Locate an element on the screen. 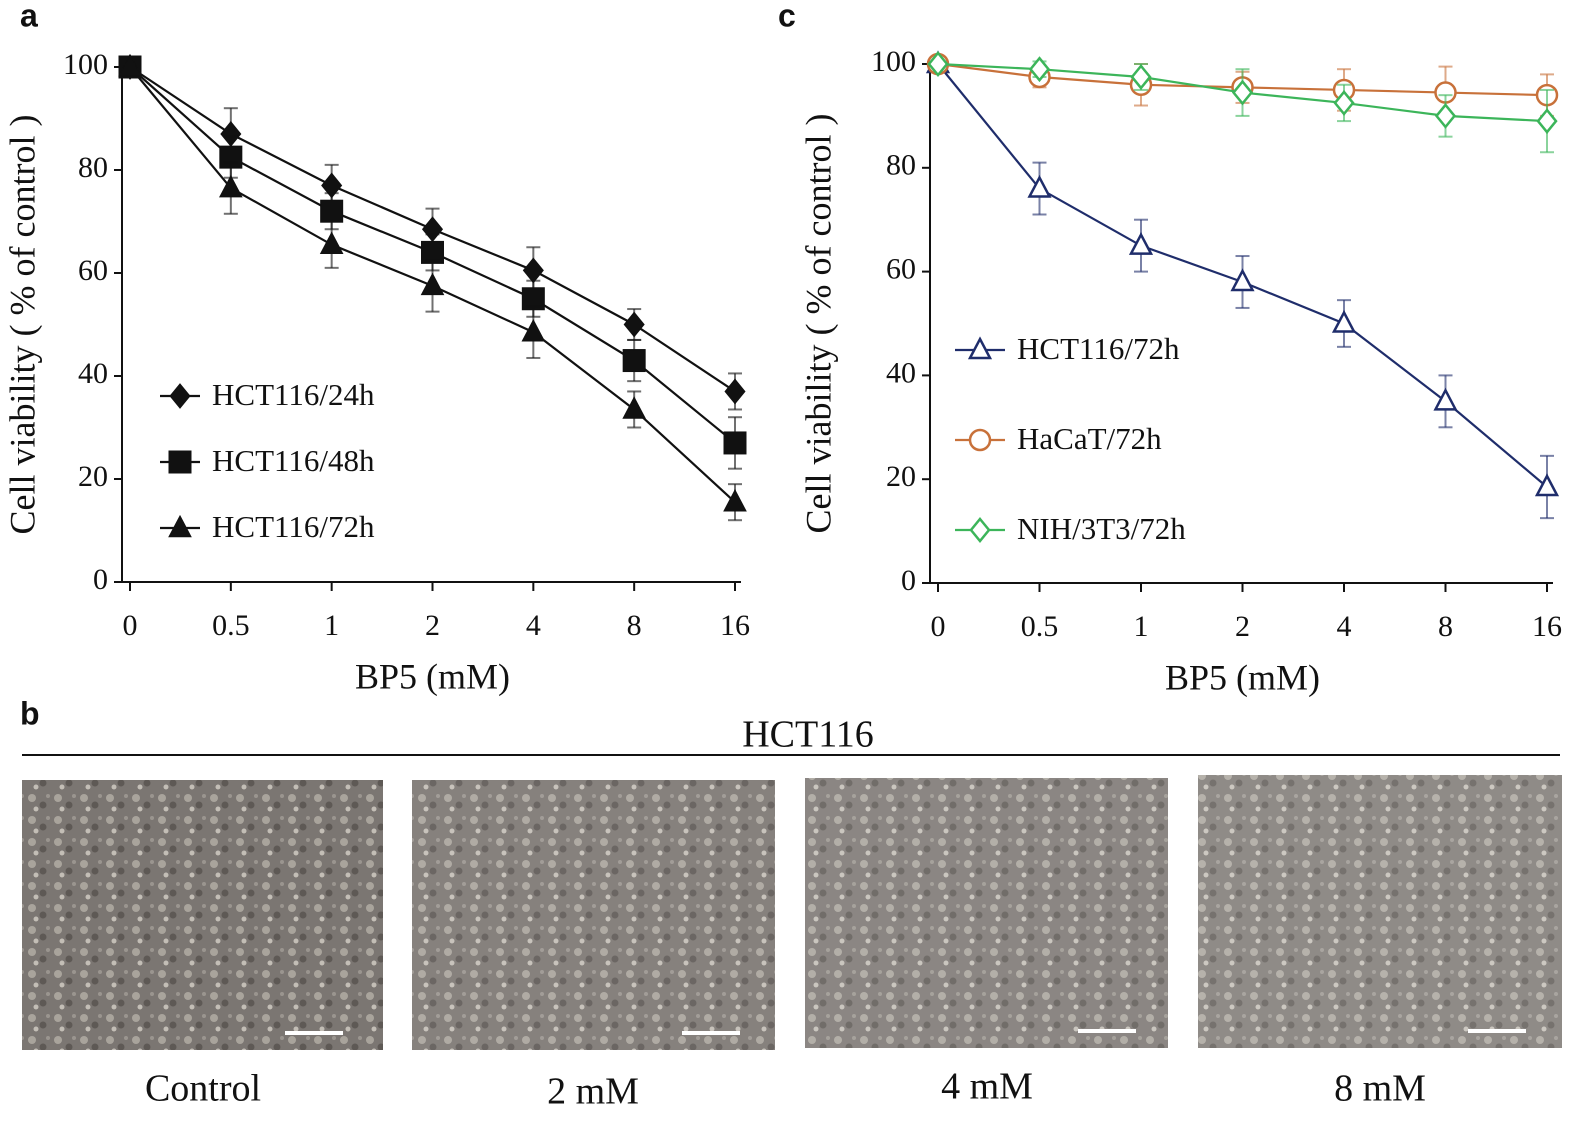 This screenshot has width=1595, height=1131. image-caption: Control is located at coordinates (203, 1089).